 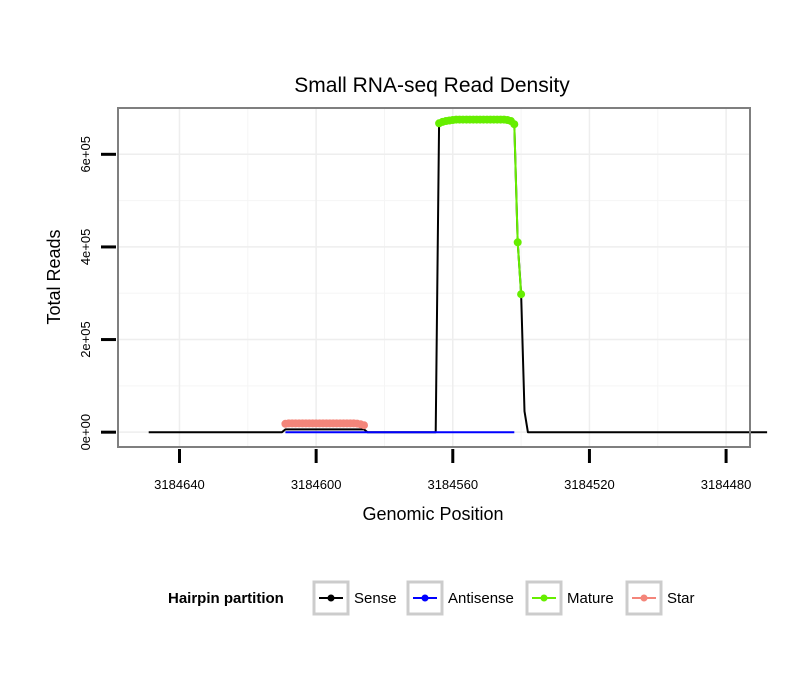 I want to click on x-tick-label: 3184560, so click(x=452, y=484).